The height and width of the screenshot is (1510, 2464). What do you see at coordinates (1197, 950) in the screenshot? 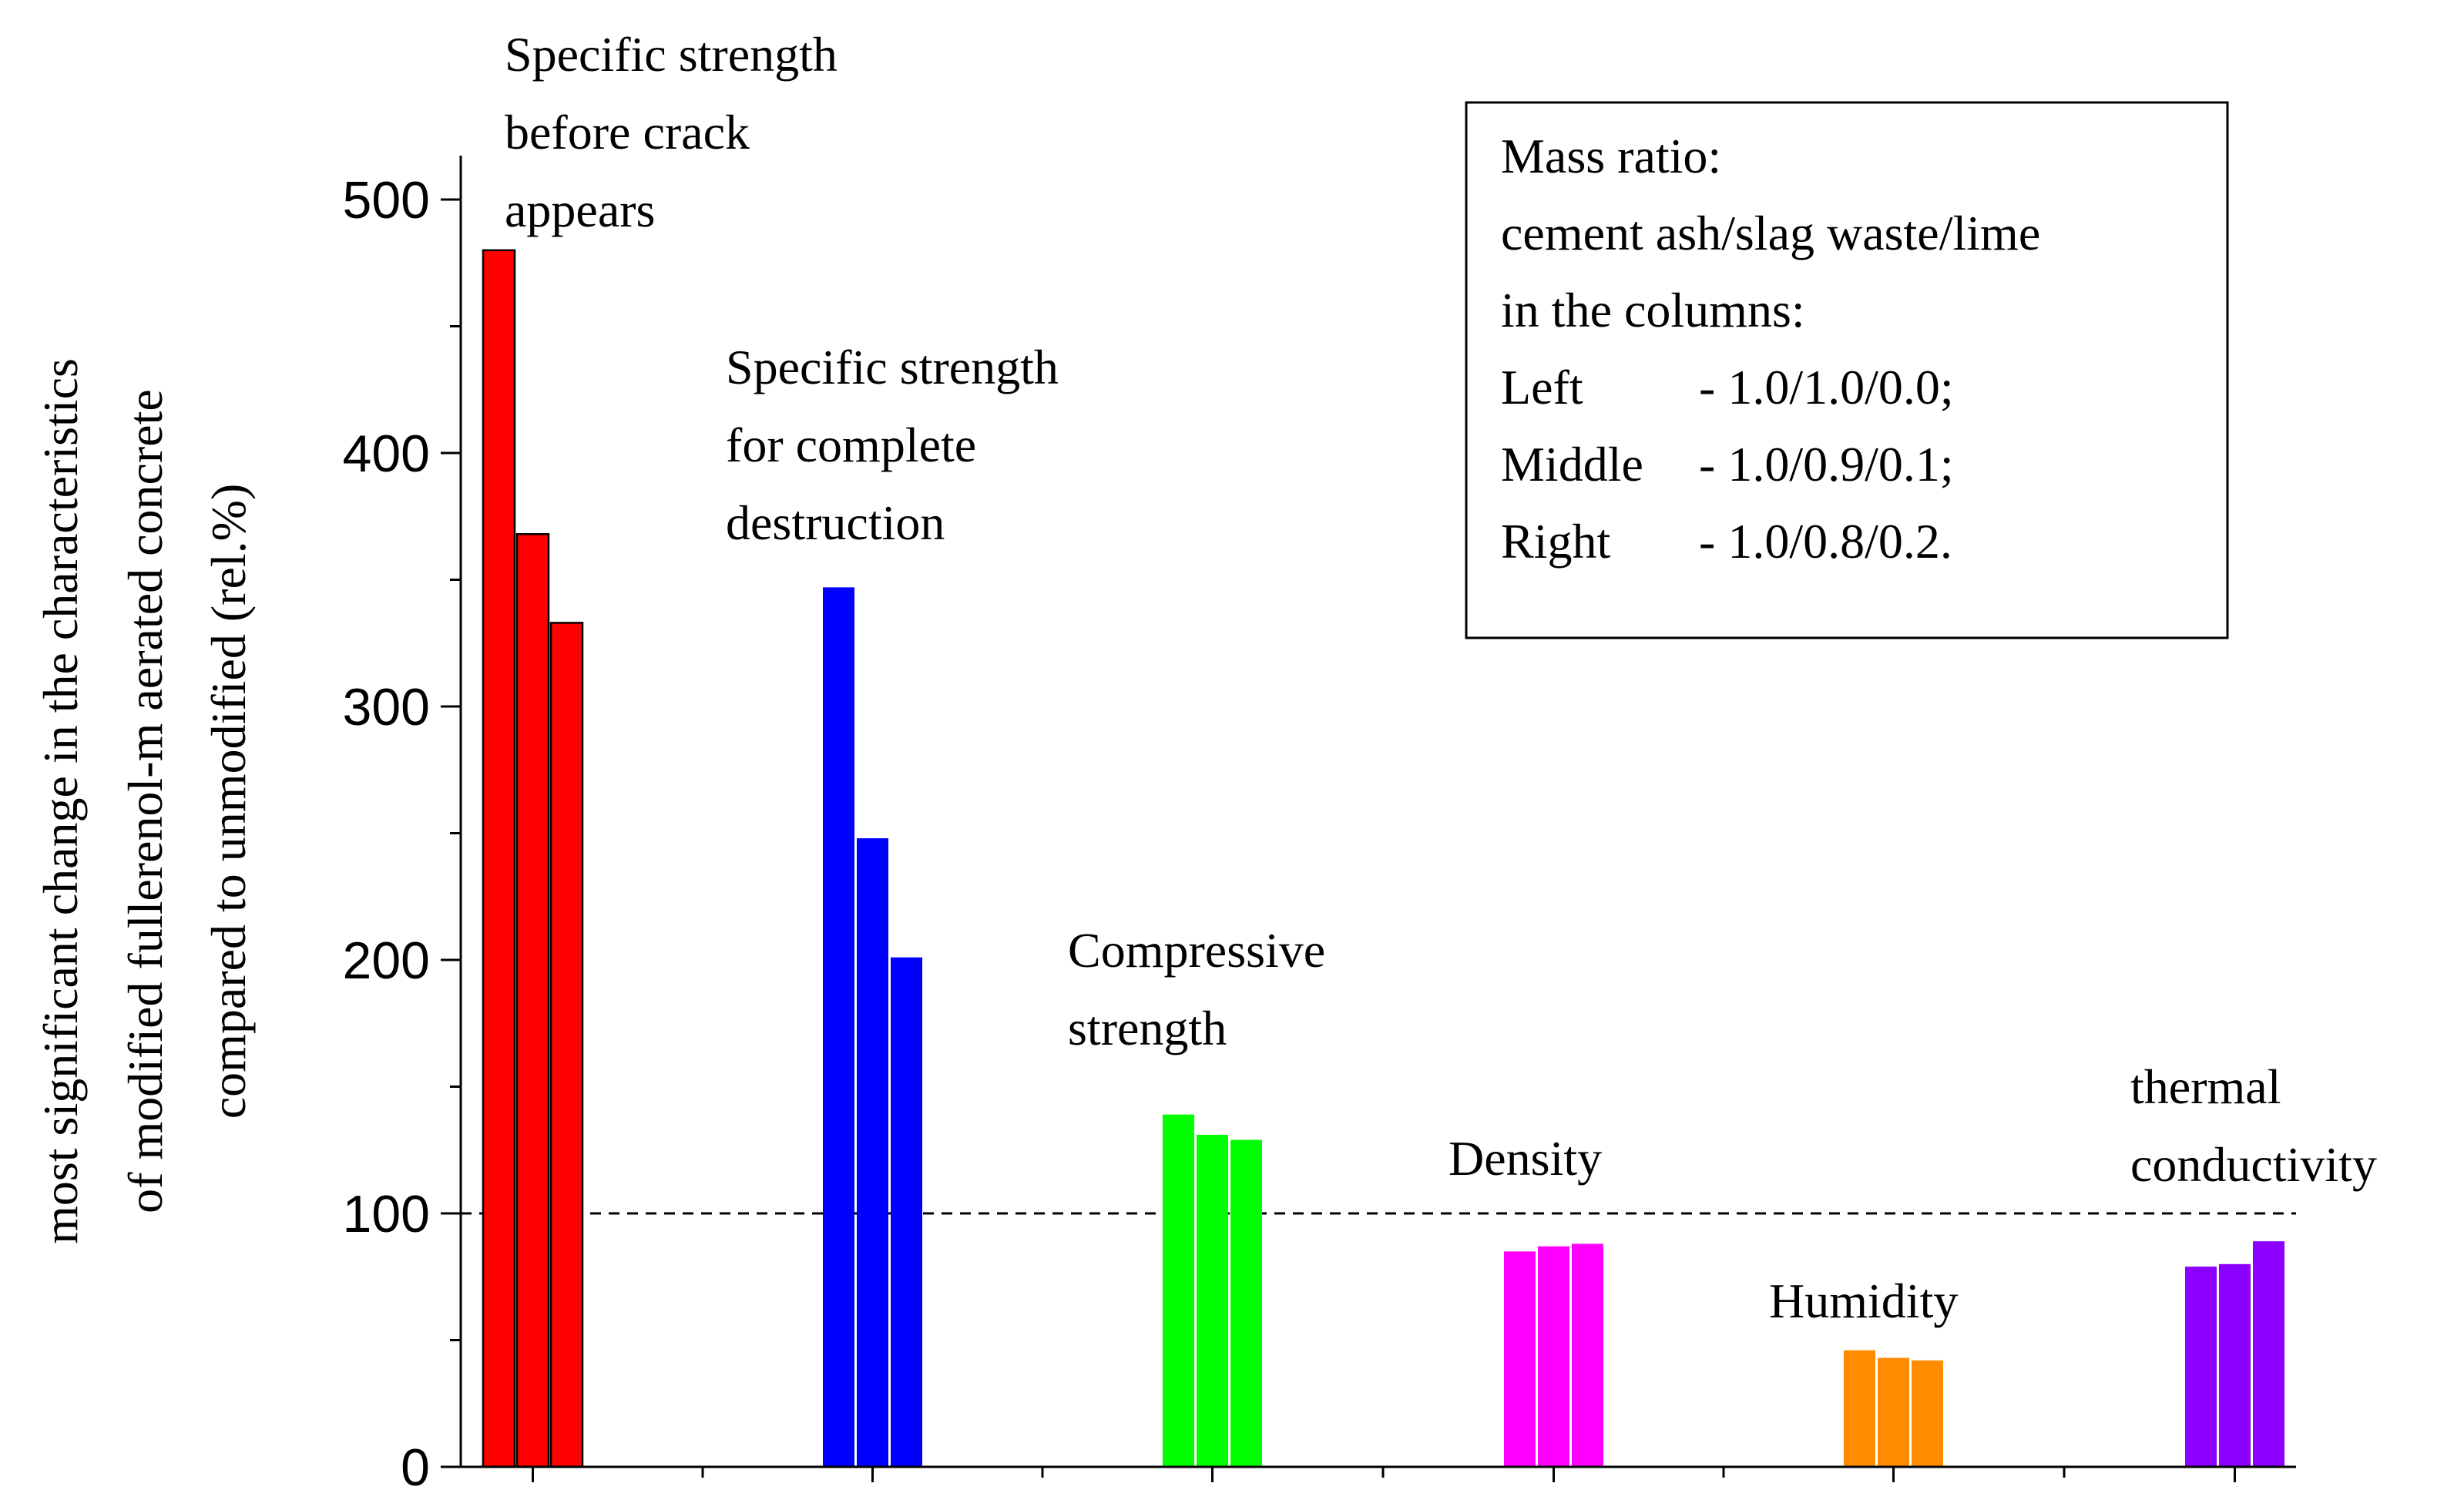
I see `group-label-line: Compressive` at bounding box center [1197, 950].